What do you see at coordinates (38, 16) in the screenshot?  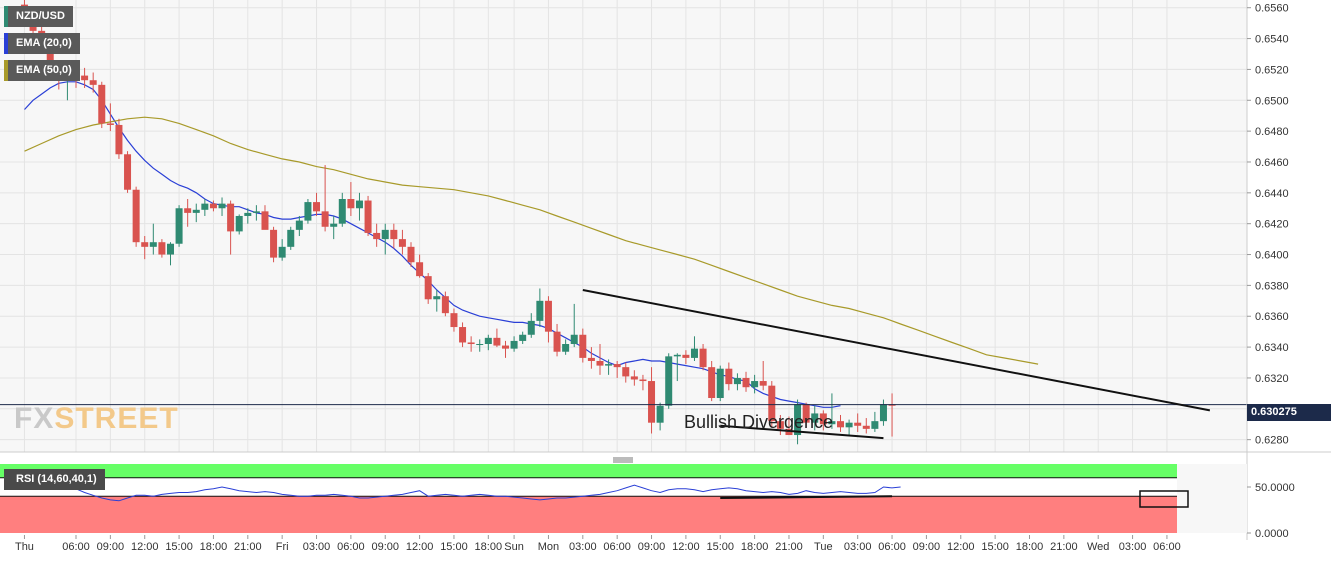 I see `symbol-label: NZD/USD` at bounding box center [38, 16].